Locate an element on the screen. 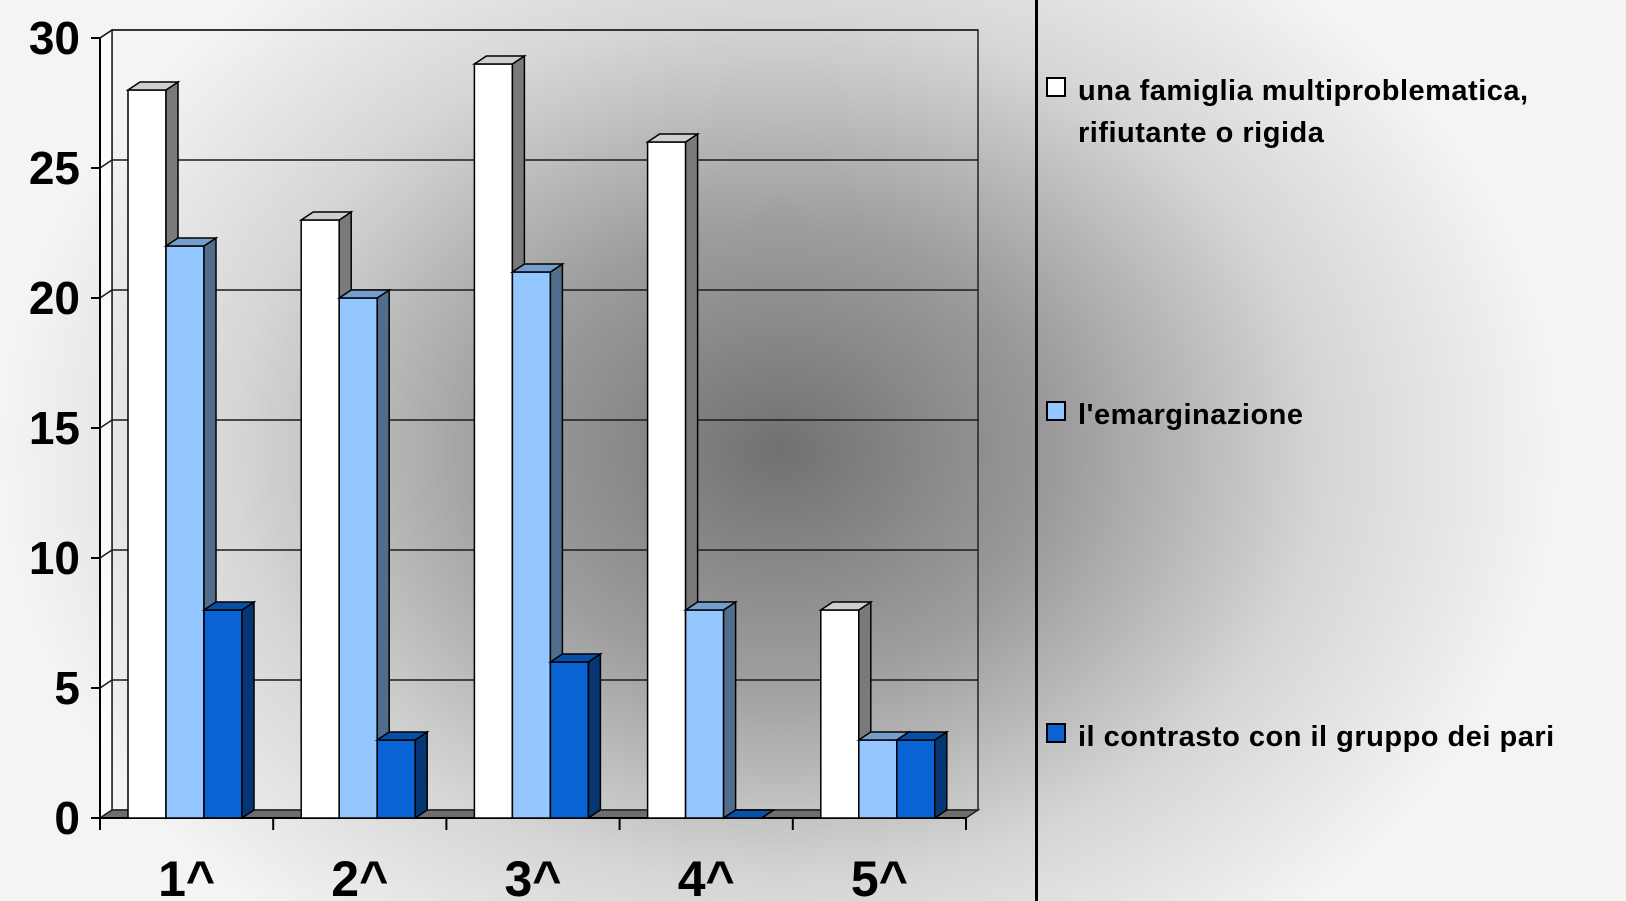 This screenshot has width=1626, height=901. y-tick-label: 30 is located at coordinates (54, 38).